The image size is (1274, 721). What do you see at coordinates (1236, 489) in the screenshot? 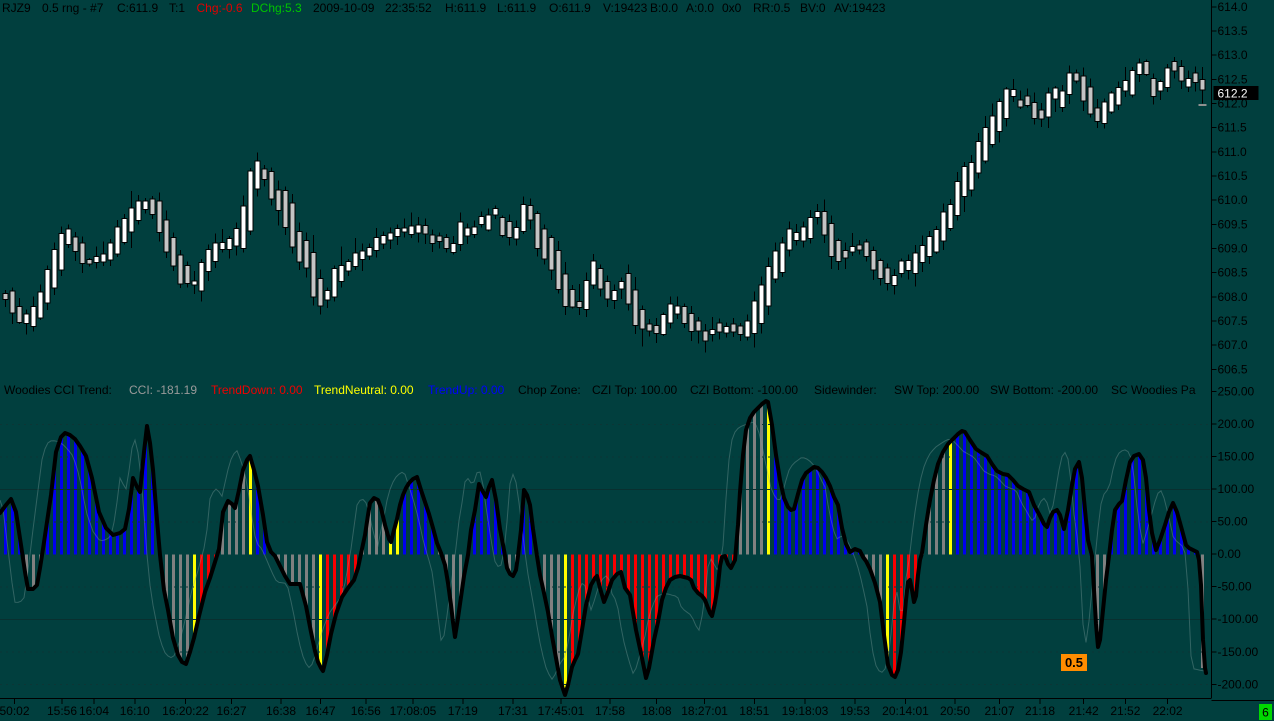
I see `svg-text: 100.00` at bounding box center [1236, 489].